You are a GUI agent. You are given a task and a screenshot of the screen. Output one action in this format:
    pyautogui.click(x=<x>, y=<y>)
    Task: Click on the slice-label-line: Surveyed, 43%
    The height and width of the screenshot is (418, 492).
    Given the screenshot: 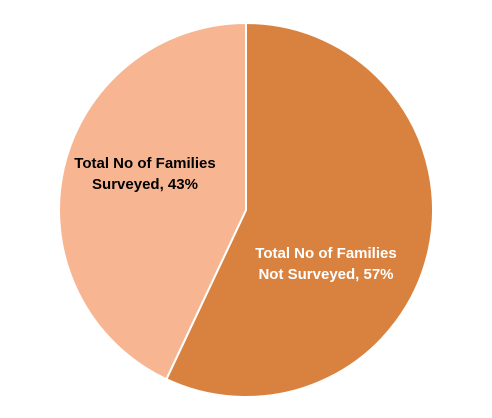 What is the action you would take?
    pyautogui.click(x=145, y=184)
    